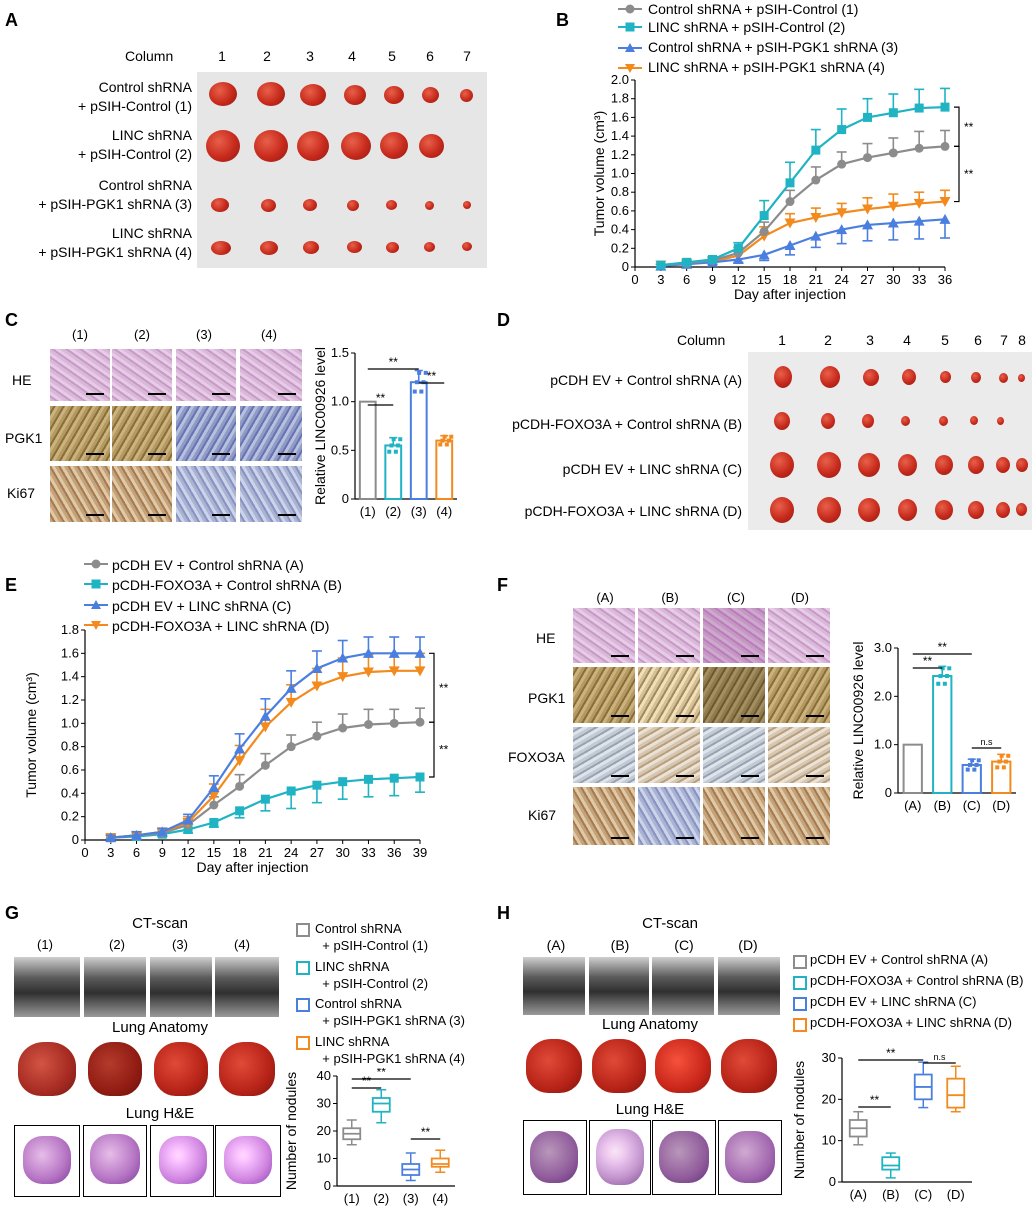 The width and height of the screenshot is (1035, 1212). I want to click on col-label: (B), so click(670, 597).